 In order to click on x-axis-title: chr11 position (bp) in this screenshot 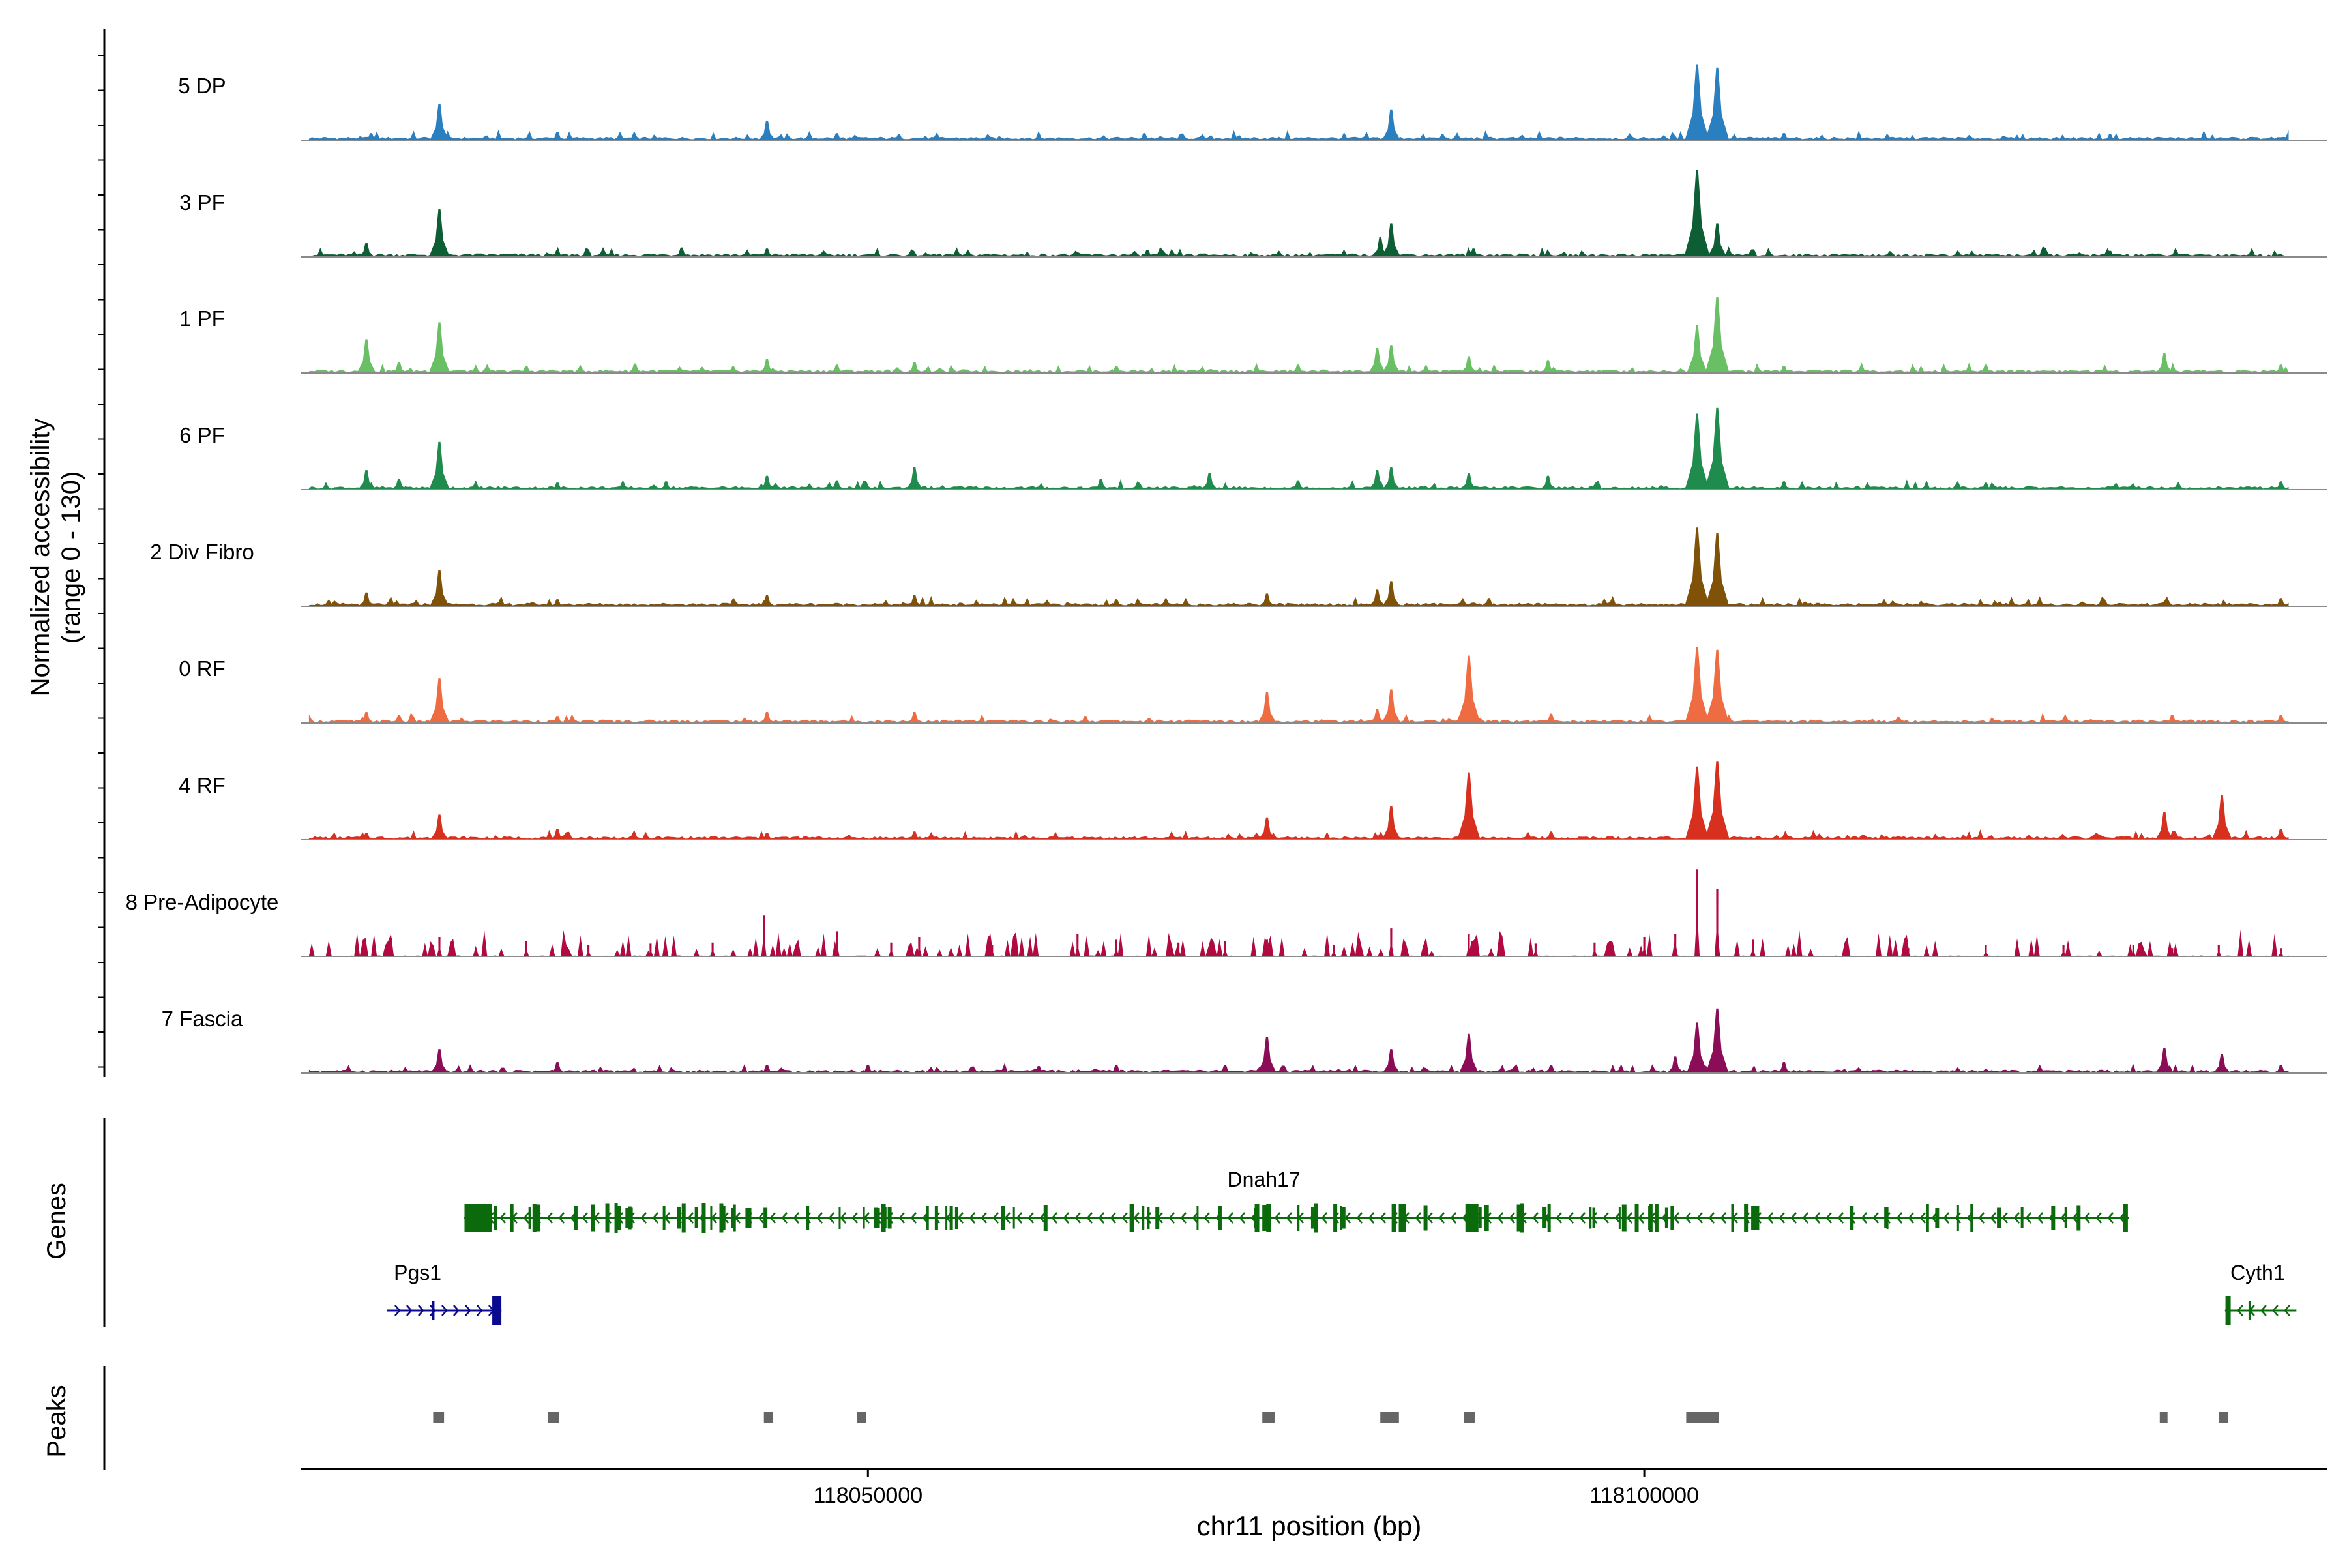, I will do `click(1309, 1526)`.